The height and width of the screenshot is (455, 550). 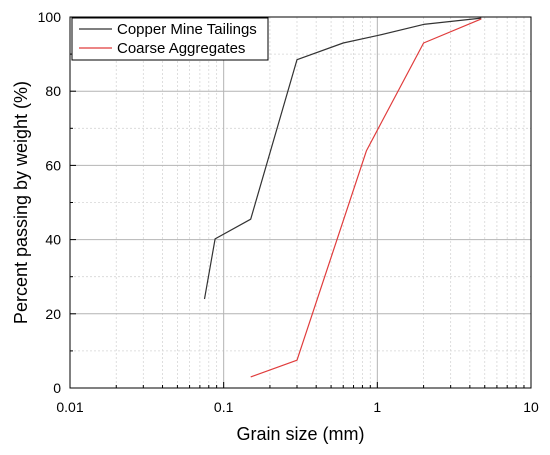 I want to click on y-tick-label: 40, so click(x=53, y=240).